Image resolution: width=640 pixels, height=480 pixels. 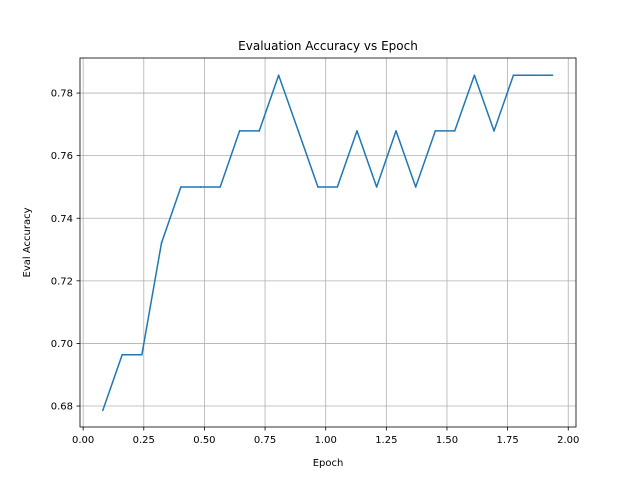 I want to click on x-tick-label: 1.75, so click(x=507, y=440).